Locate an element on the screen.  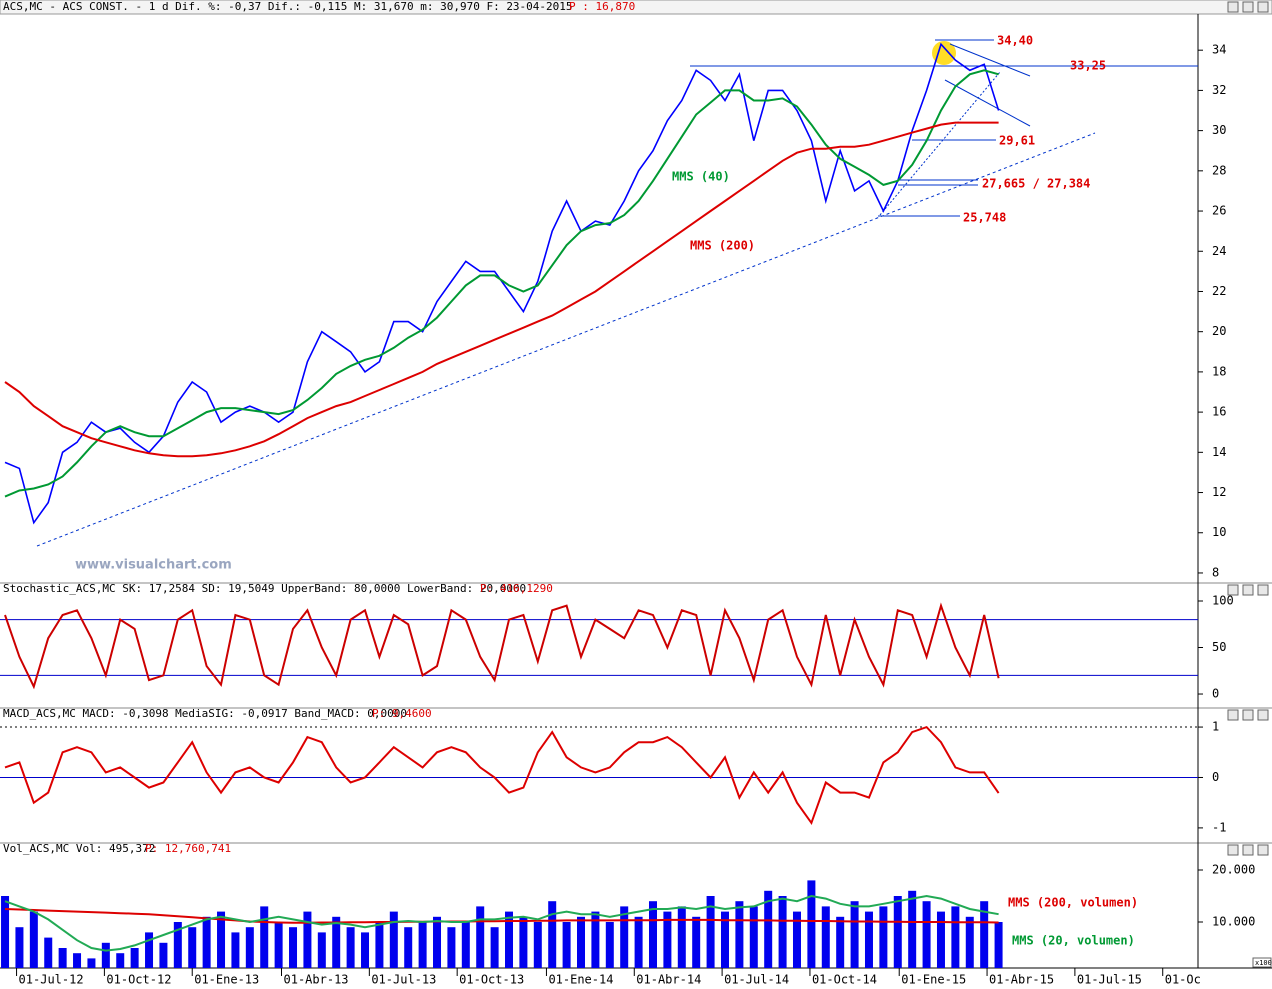
y-tick-label: 34 is located at coordinates (1219, 50).